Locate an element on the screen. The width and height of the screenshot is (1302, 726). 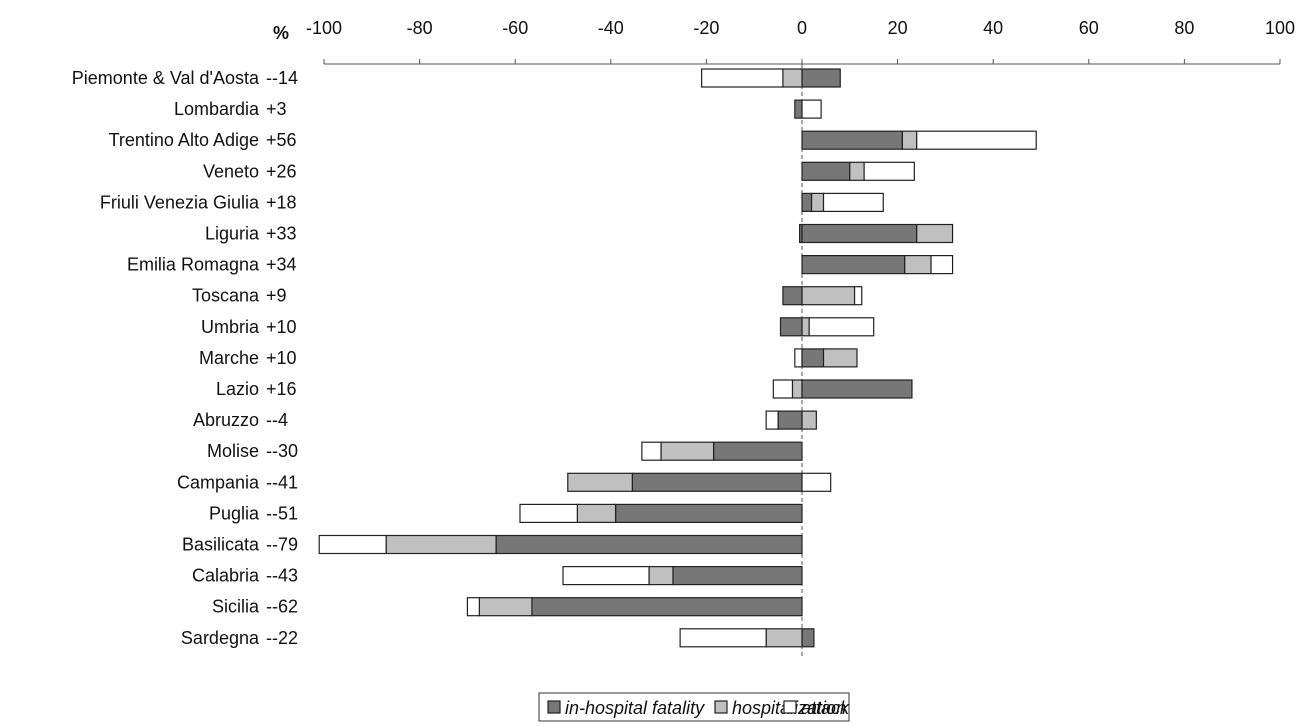
category-label: Basilicata is located at coordinates (221, 545).